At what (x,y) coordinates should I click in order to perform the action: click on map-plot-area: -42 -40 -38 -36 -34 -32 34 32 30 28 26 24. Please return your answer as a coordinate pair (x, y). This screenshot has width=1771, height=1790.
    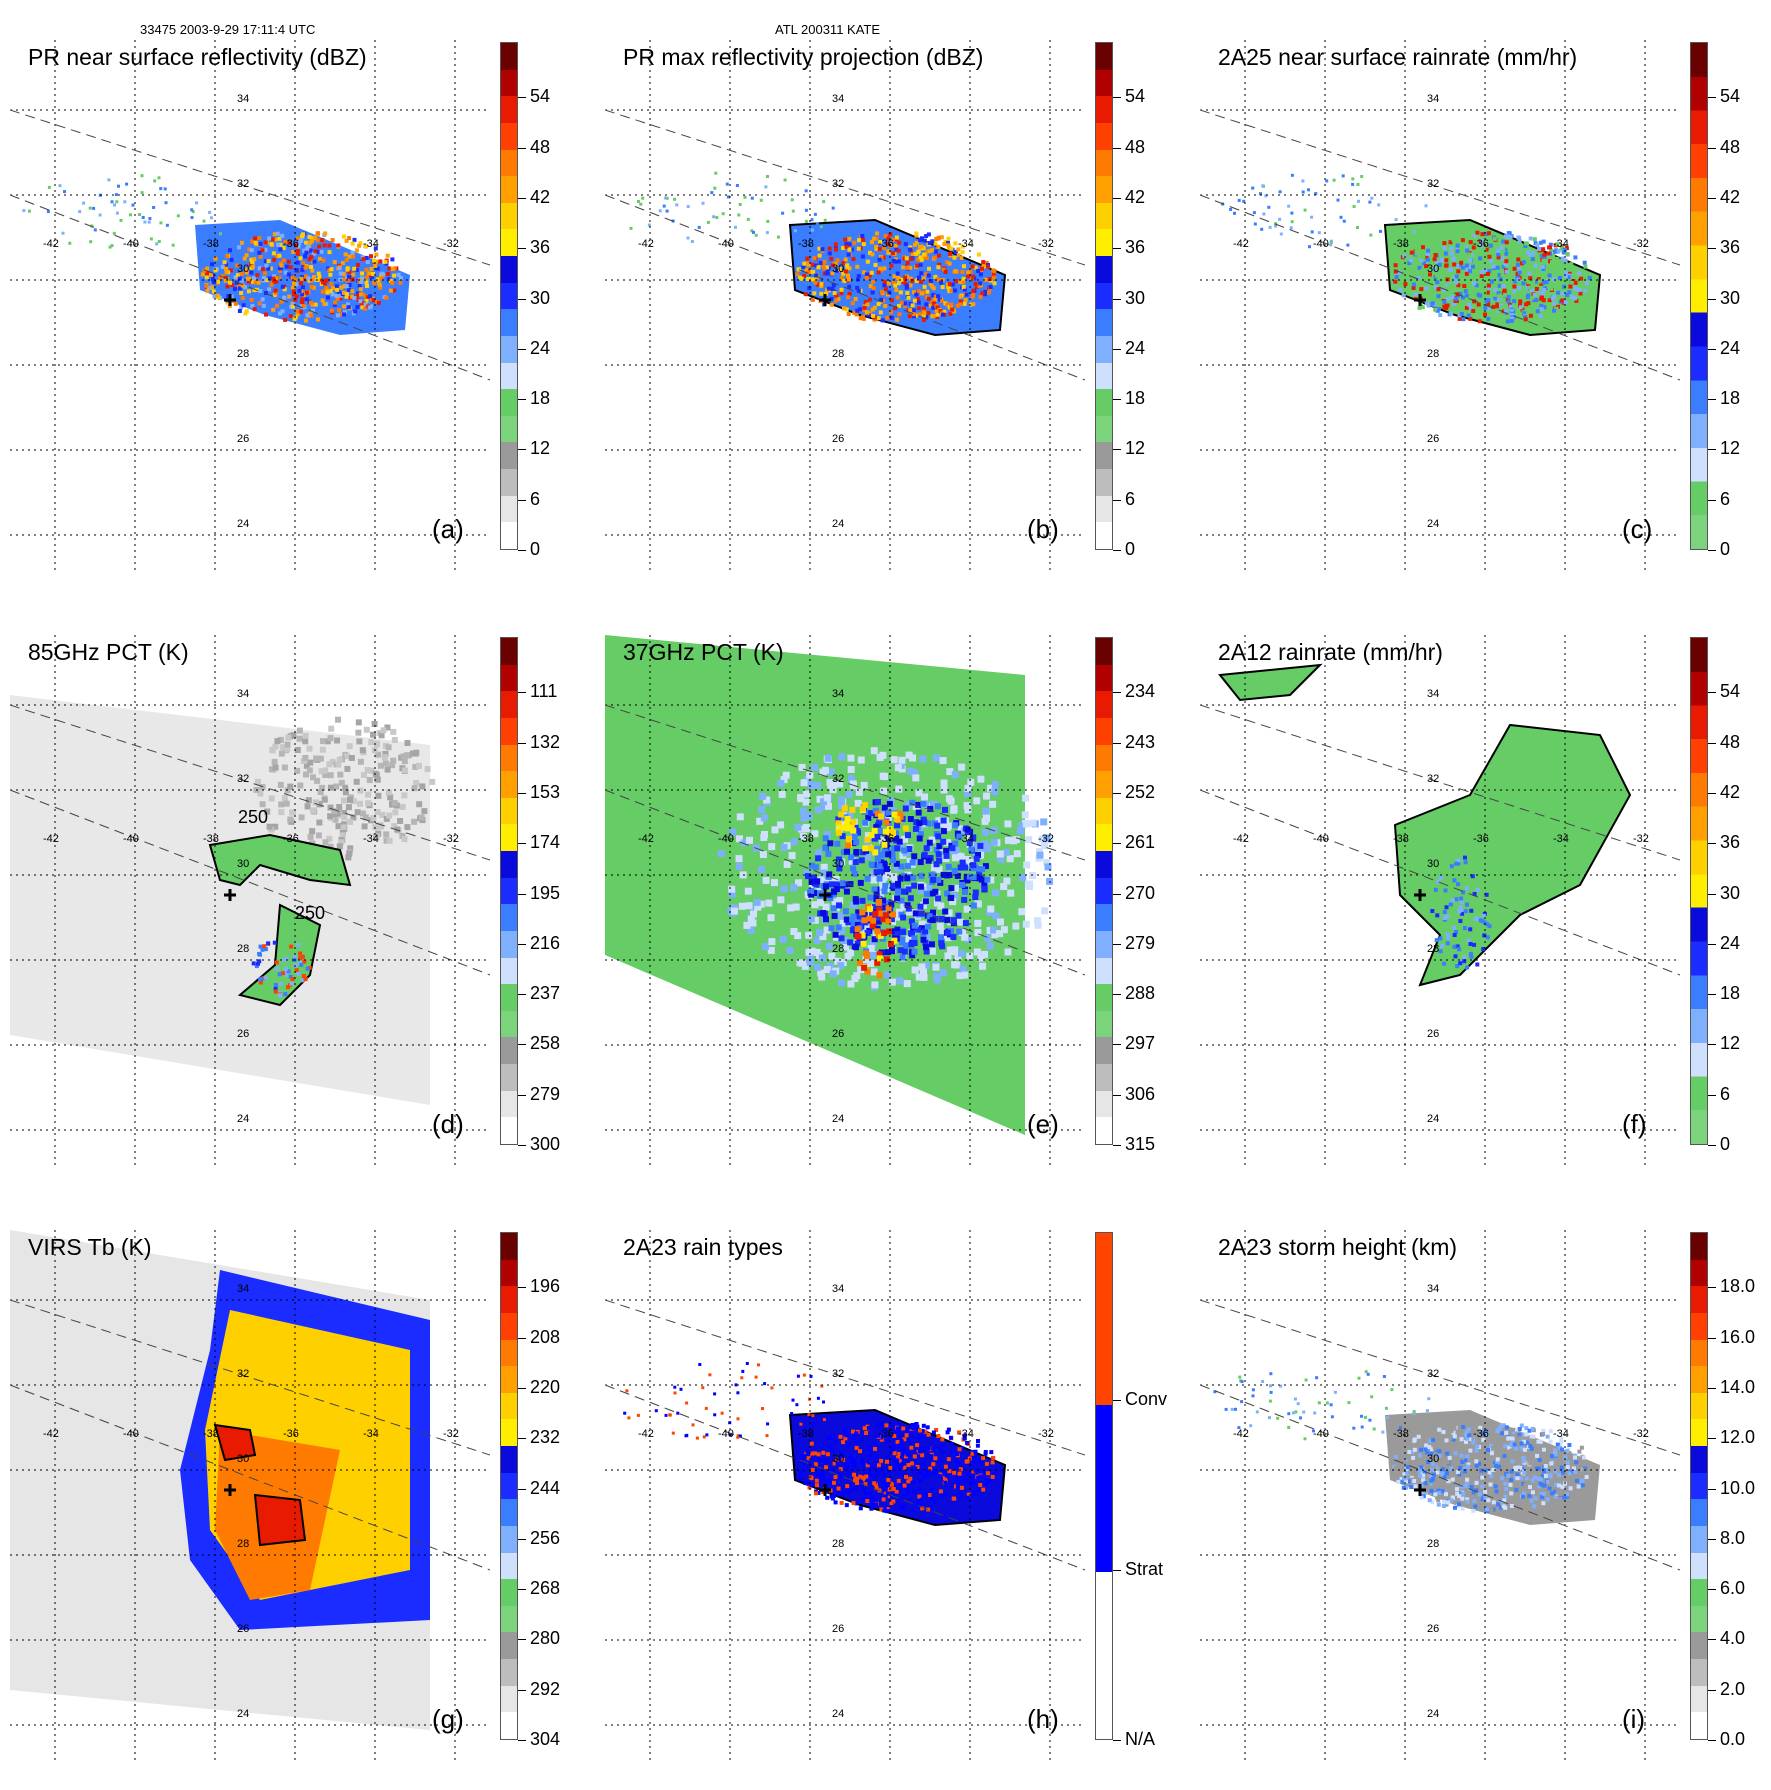
    Looking at the image, I should click on (250, 1495).